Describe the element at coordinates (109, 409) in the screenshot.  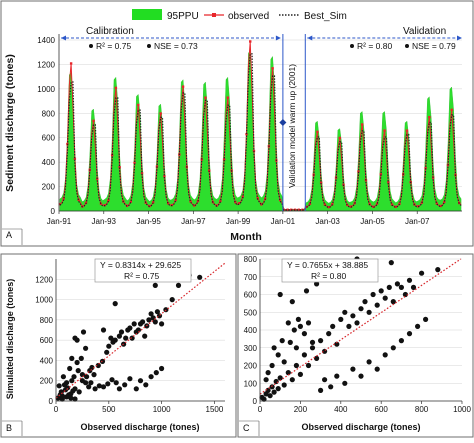
I see `panel-b-x-tick-label: 500` at that location.